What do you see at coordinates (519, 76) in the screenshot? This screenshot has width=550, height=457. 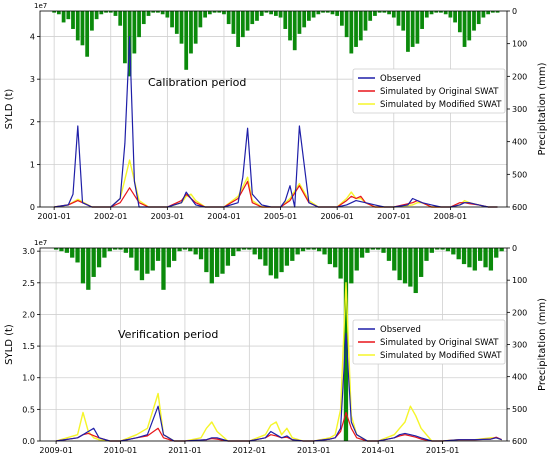 I see `y2-tick-label: 200` at bounding box center [519, 76].